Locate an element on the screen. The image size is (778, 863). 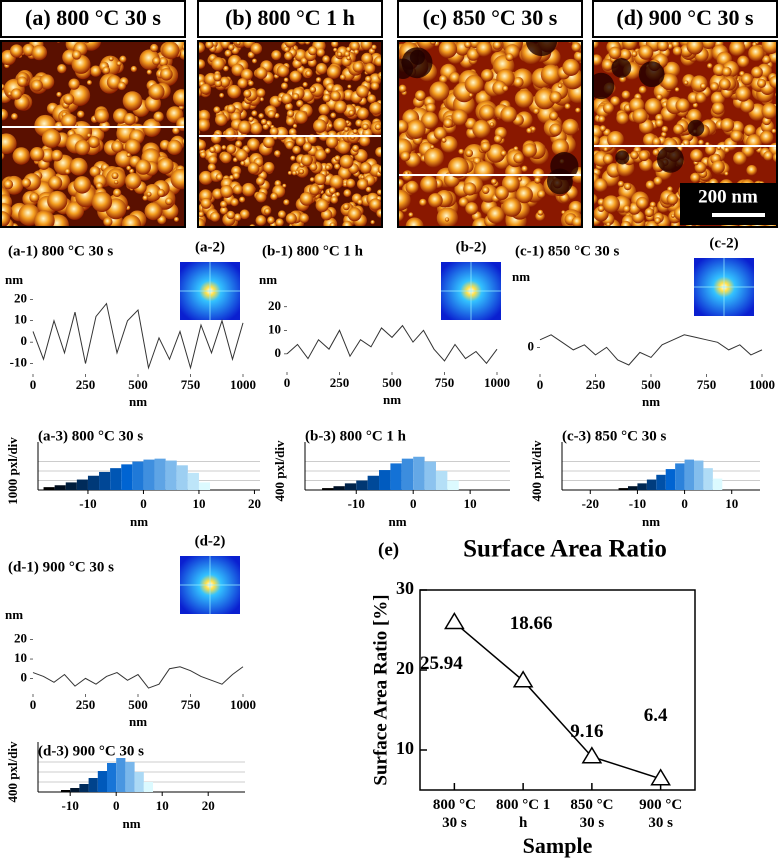
x-tick-label: 10 is located at coordinates (470, 503).